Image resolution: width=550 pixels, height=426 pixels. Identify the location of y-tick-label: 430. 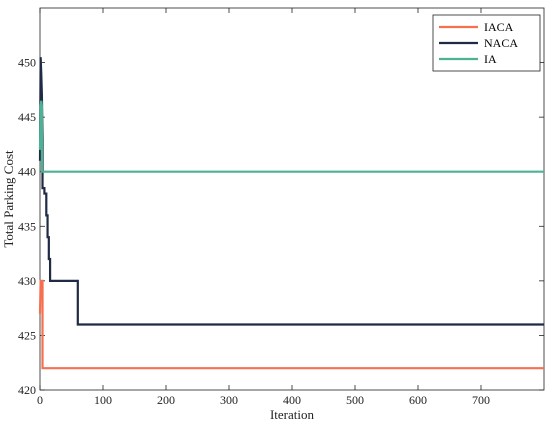
(27, 281).